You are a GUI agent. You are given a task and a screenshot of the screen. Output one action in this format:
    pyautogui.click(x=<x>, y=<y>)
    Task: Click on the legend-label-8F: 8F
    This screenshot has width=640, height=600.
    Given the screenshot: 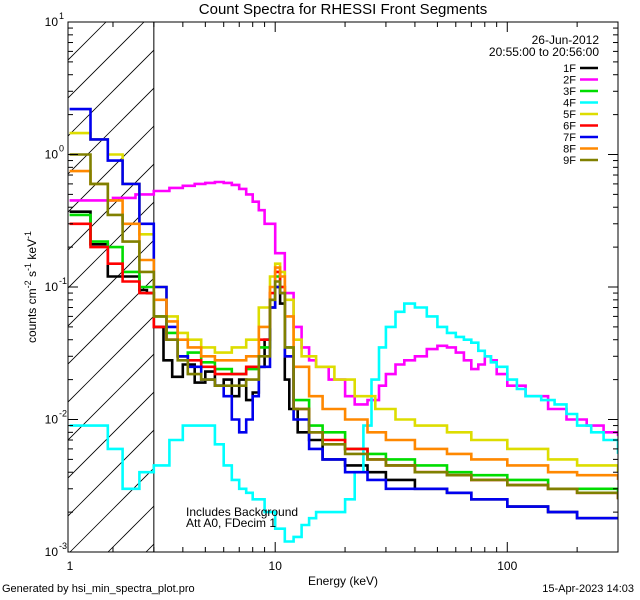 What is the action you would take?
    pyautogui.click(x=569, y=150)
    